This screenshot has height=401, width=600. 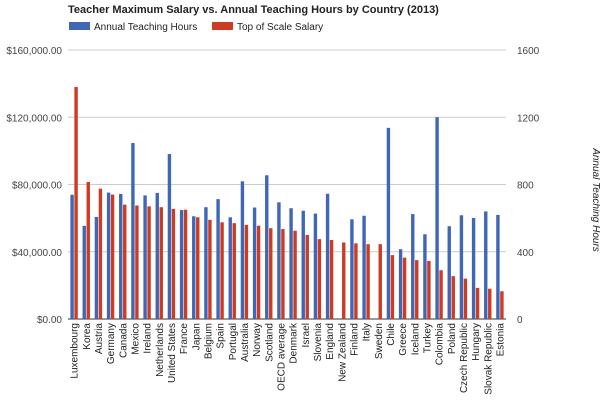 What do you see at coordinates (37, 253) in the screenshot?
I see `left-tick-label: $40,000.00` at bounding box center [37, 253].